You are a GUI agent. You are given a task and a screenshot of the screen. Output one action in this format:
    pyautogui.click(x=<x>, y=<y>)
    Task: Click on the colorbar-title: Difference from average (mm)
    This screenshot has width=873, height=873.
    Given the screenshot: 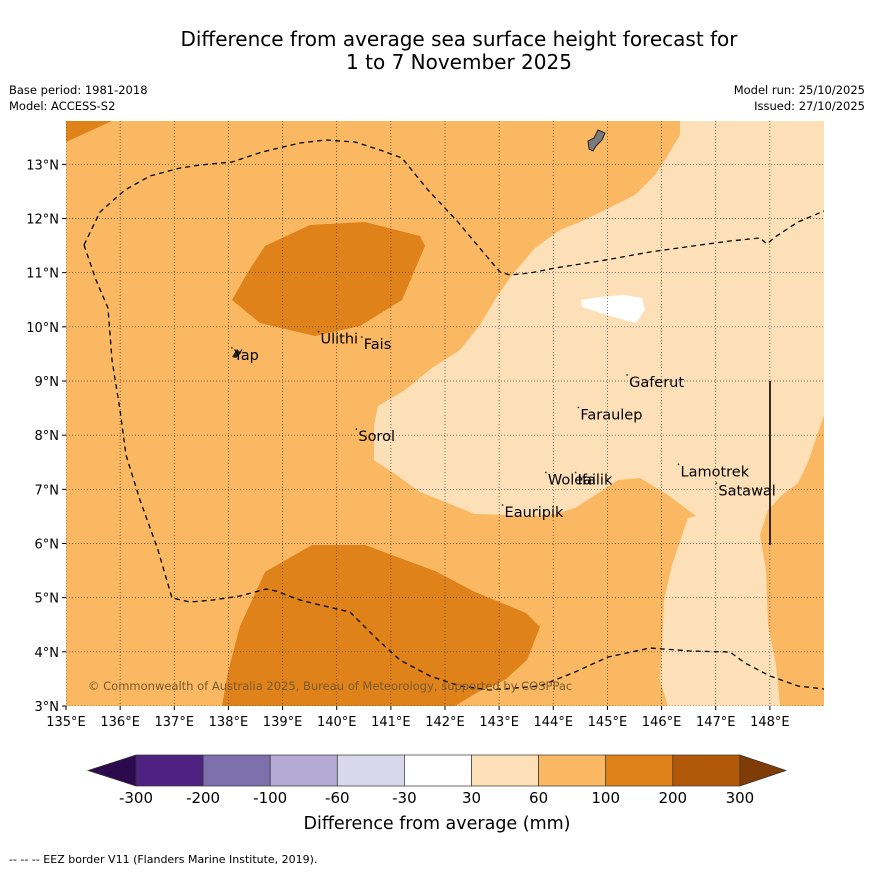 What is the action you would take?
    pyautogui.click(x=437, y=824)
    